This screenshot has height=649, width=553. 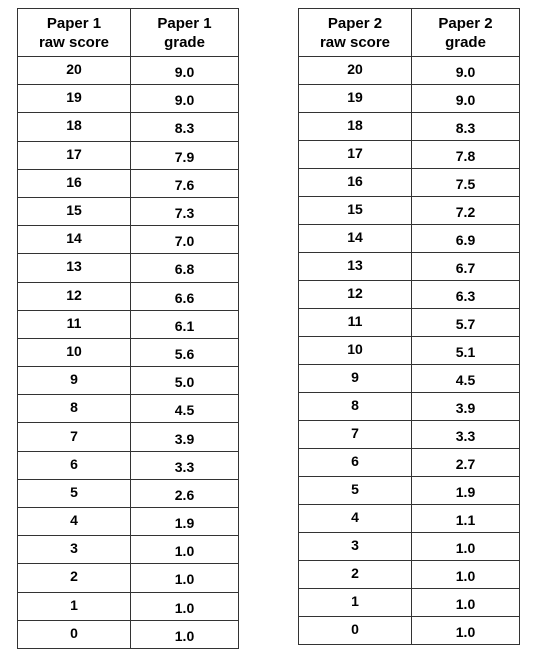 I want to click on grade-cell: 7.2, so click(x=465, y=210).